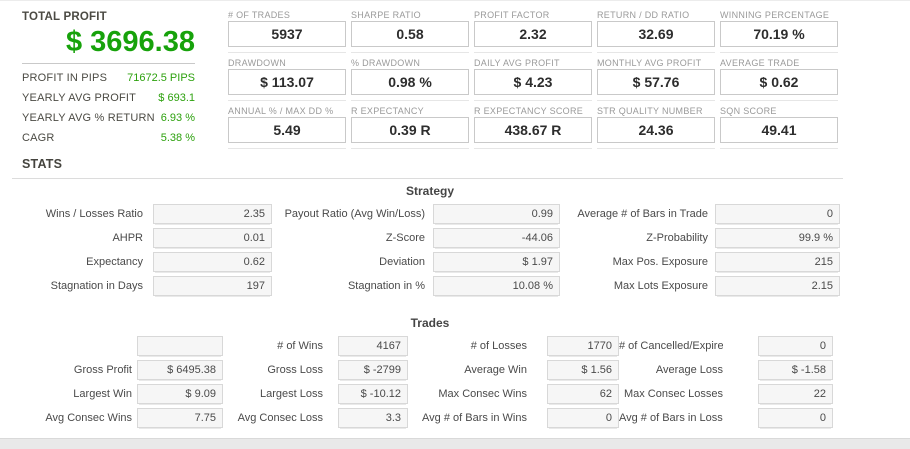 The image size is (910, 449). What do you see at coordinates (180, 346) in the screenshot?
I see `stat-value-box` at bounding box center [180, 346].